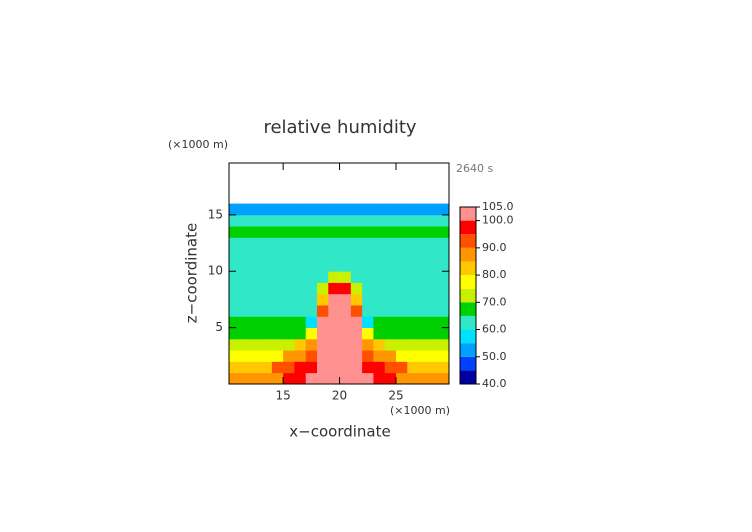 Image resolution: width=752 pixels, height=532 pixels. What do you see at coordinates (420, 410) in the screenshot?
I see `x-unit: (×1000 m)` at bounding box center [420, 410].